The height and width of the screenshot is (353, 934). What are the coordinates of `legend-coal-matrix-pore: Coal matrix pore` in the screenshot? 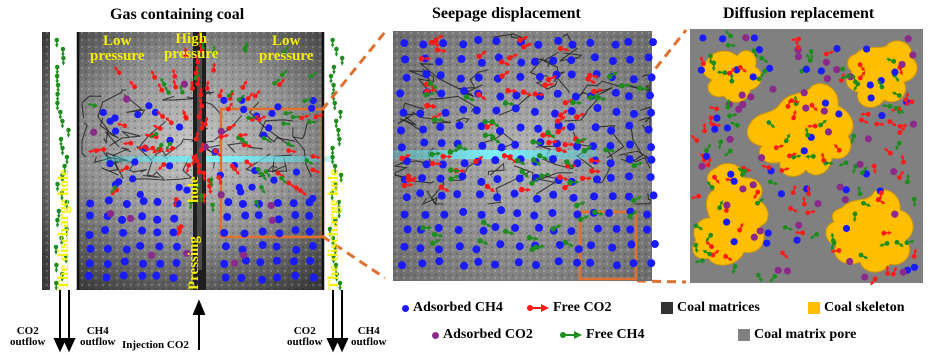 It's located at (797, 335).